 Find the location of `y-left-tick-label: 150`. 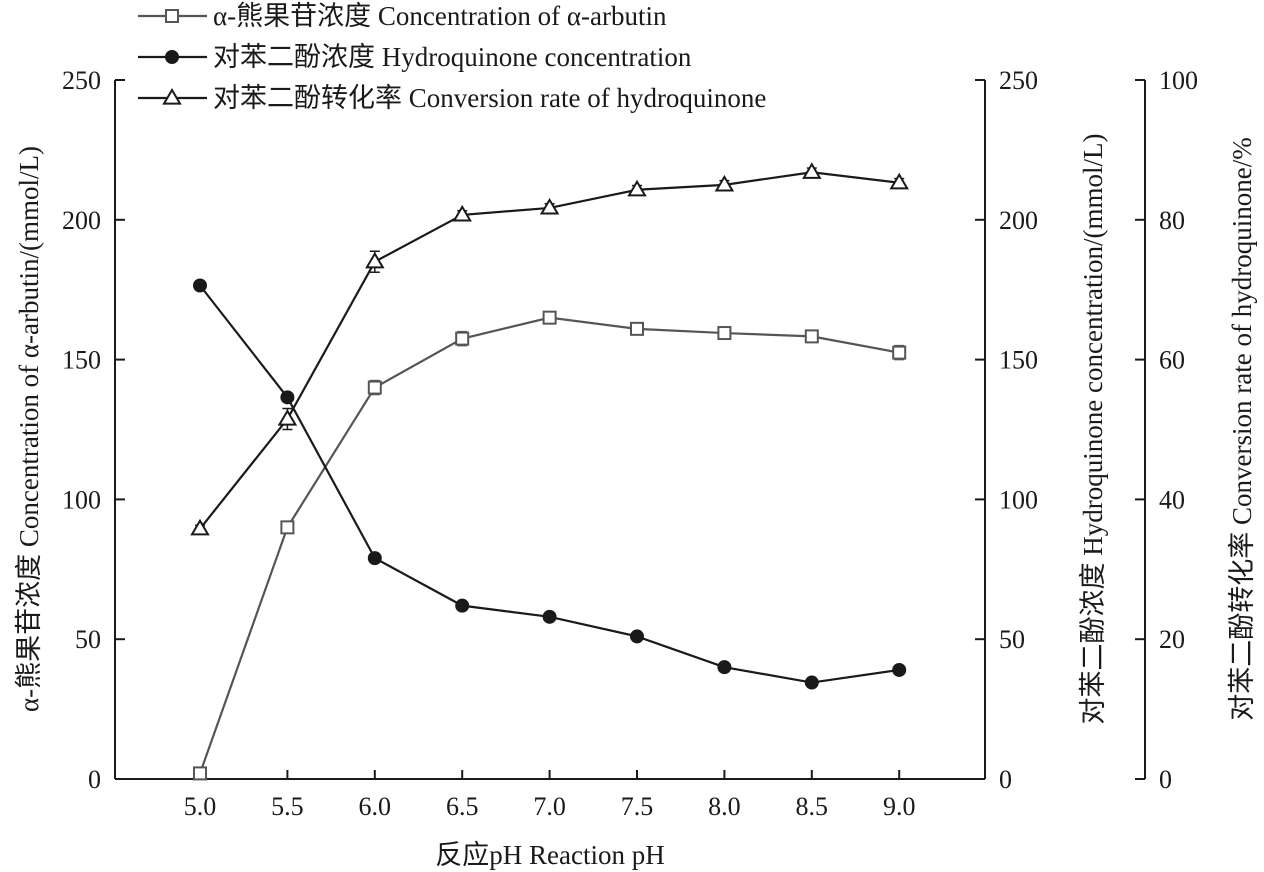

y-left-tick-label: 150 is located at coordinates (81, 360).